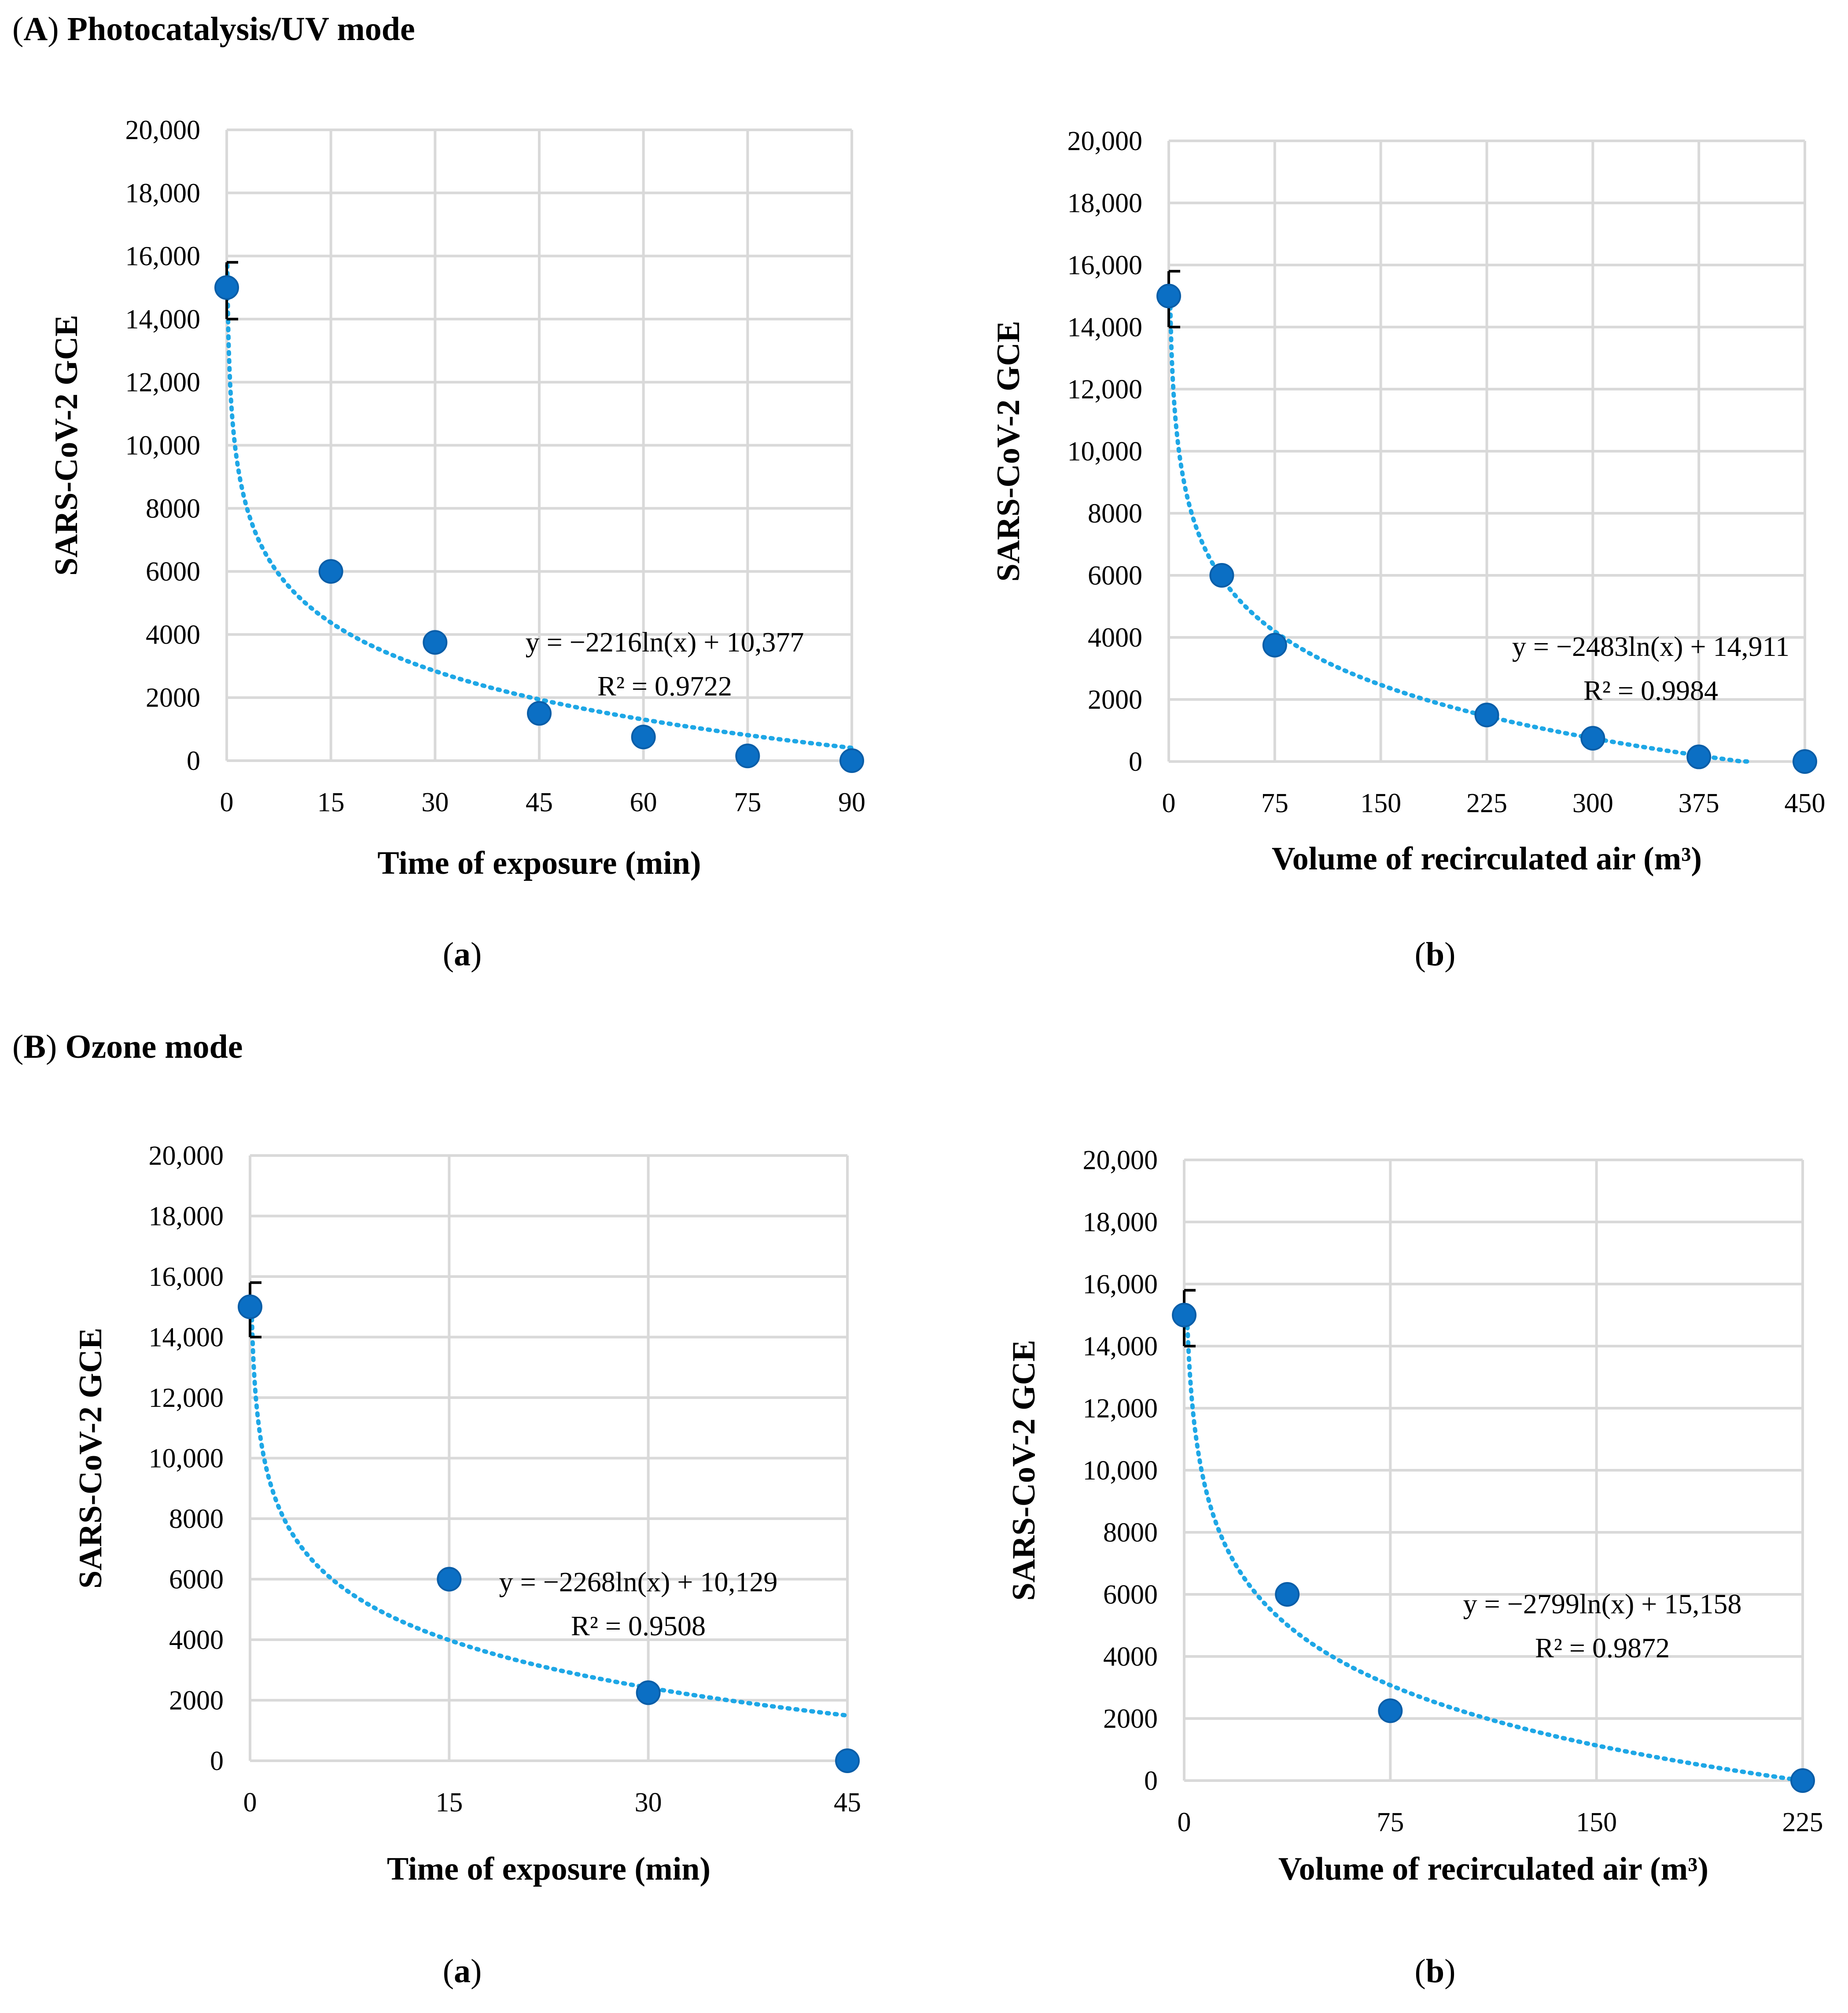 Image resolution: width=1848 pixels, height=2013 pixels. I want to click on x-tick-label: 375, so click(1699, 803).